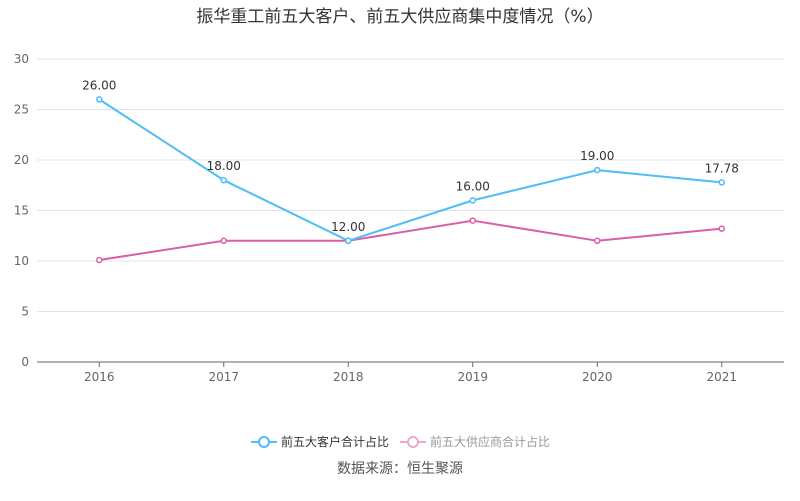 This screenshot has width=800, height=501. I want to click on y-tick-label: 0, so click(25, 362).